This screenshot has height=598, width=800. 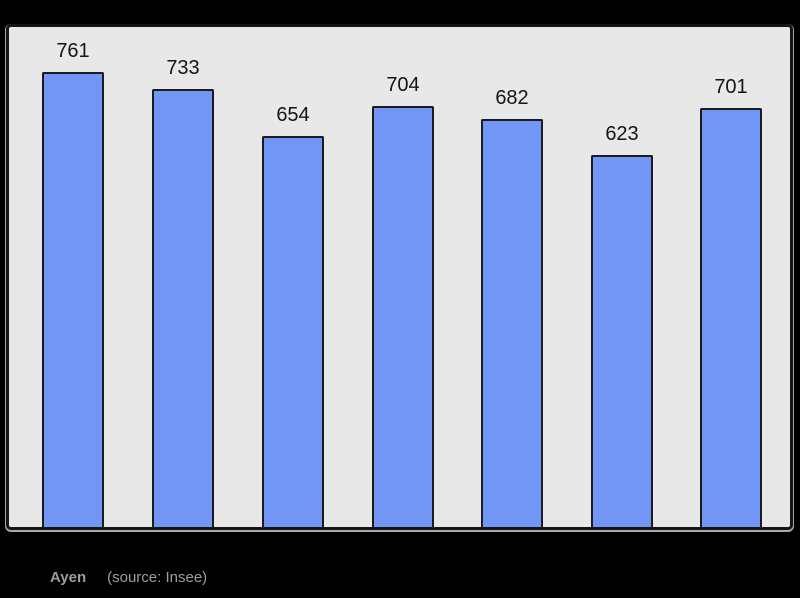 I want to click on bar-column: 704, so click(x=403, y=277).